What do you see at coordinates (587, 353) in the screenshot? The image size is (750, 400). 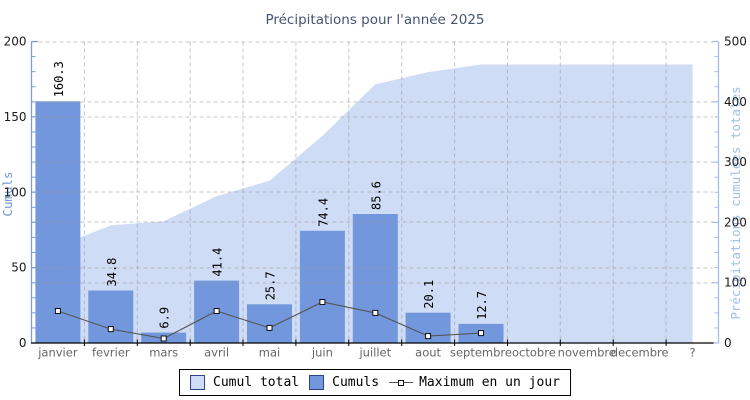 I see `month-label: novembre` at bounding box center [587, 353].